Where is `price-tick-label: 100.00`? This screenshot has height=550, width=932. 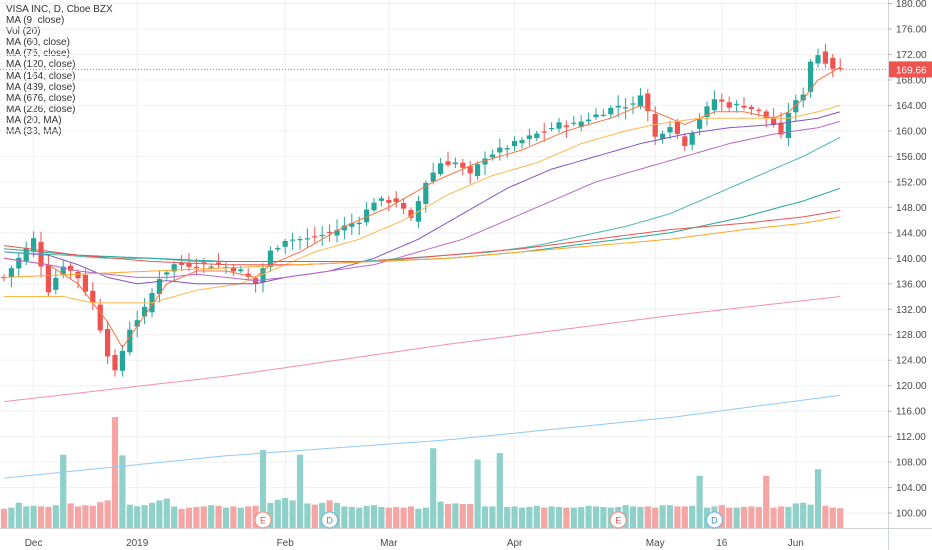
price-tick-label: 100.00 is located at coordinates (911, 514).